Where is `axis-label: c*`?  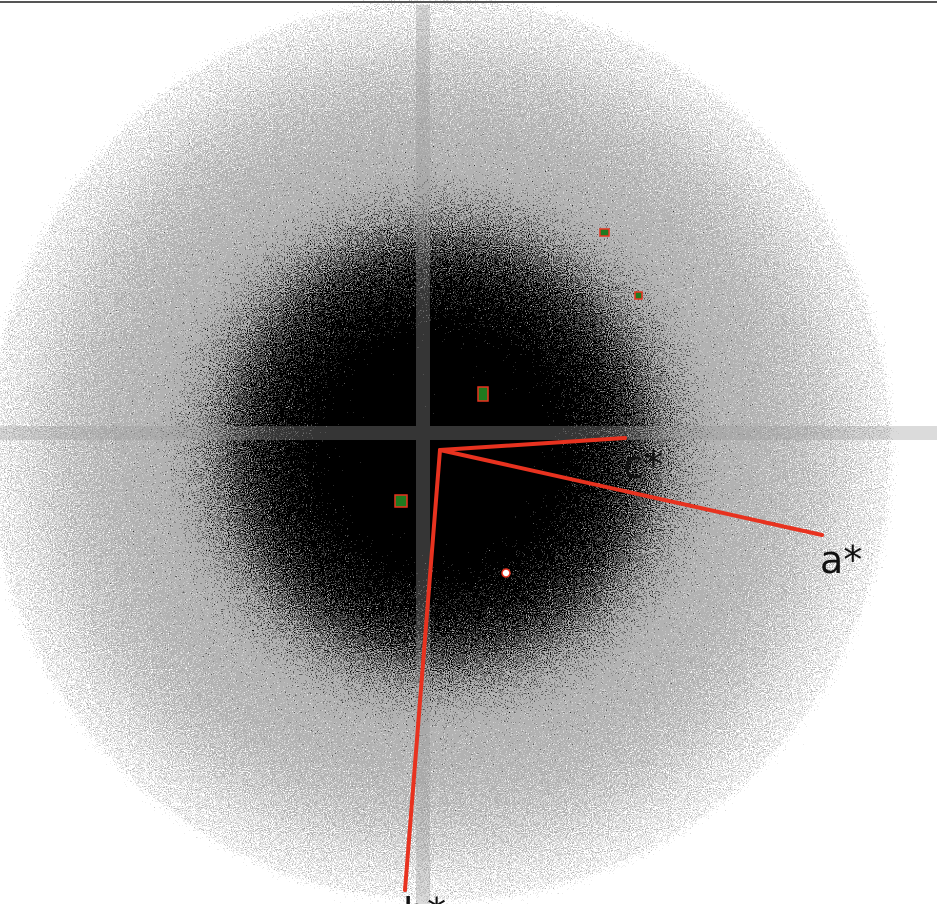 axis-label: c* is located at coordinates (643, 465).